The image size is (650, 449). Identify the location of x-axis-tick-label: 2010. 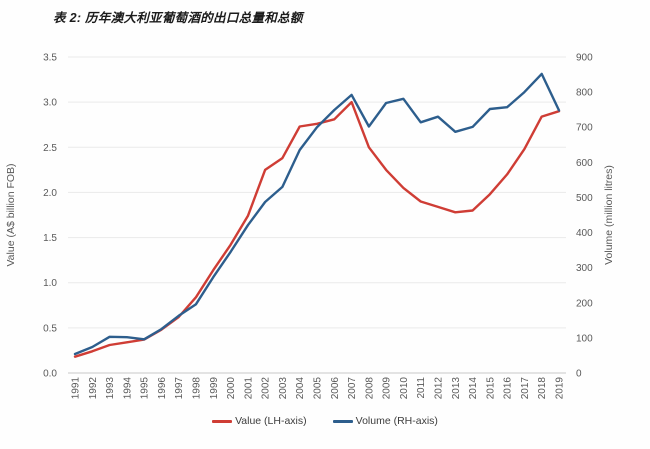
(404, 388).